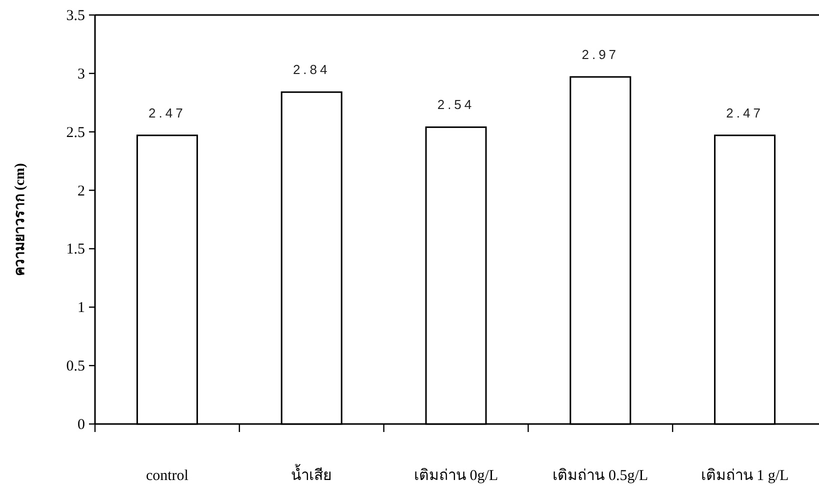 The height and width of the screenshot is (494, 819). What do you see at coordinates (456, 475) in the screenshot?
I see `x-tick-label: เติมถ่าน 0g/L` at bounding box center [456, 475].